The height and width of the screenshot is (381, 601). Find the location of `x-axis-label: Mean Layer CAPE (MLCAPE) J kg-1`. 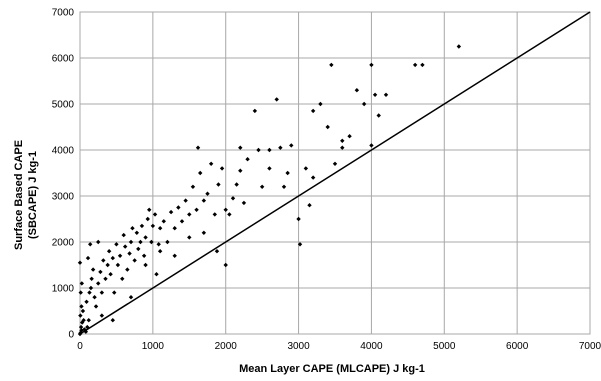

x-axis-label: Mean Layer CAPE (MLCAPE) J kg-1 is located at coordinates (332, 369).